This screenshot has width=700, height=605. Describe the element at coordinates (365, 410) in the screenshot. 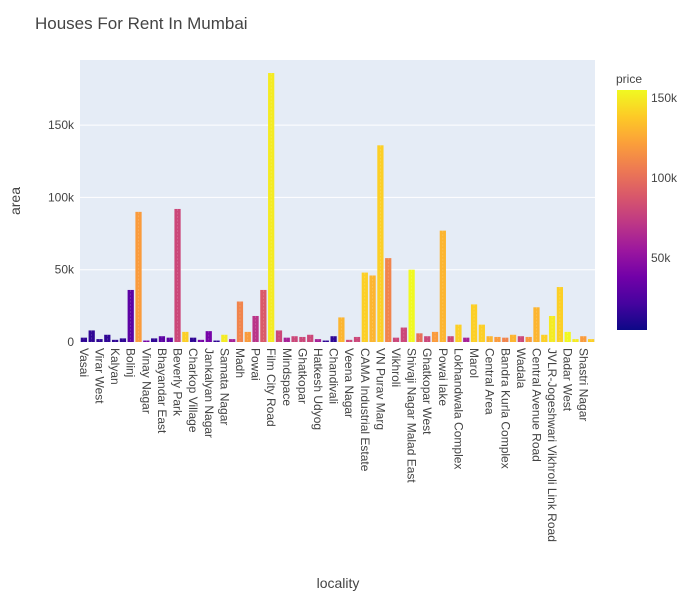

I see `x-tick-label: CAMA Industrial Estate` at that location.